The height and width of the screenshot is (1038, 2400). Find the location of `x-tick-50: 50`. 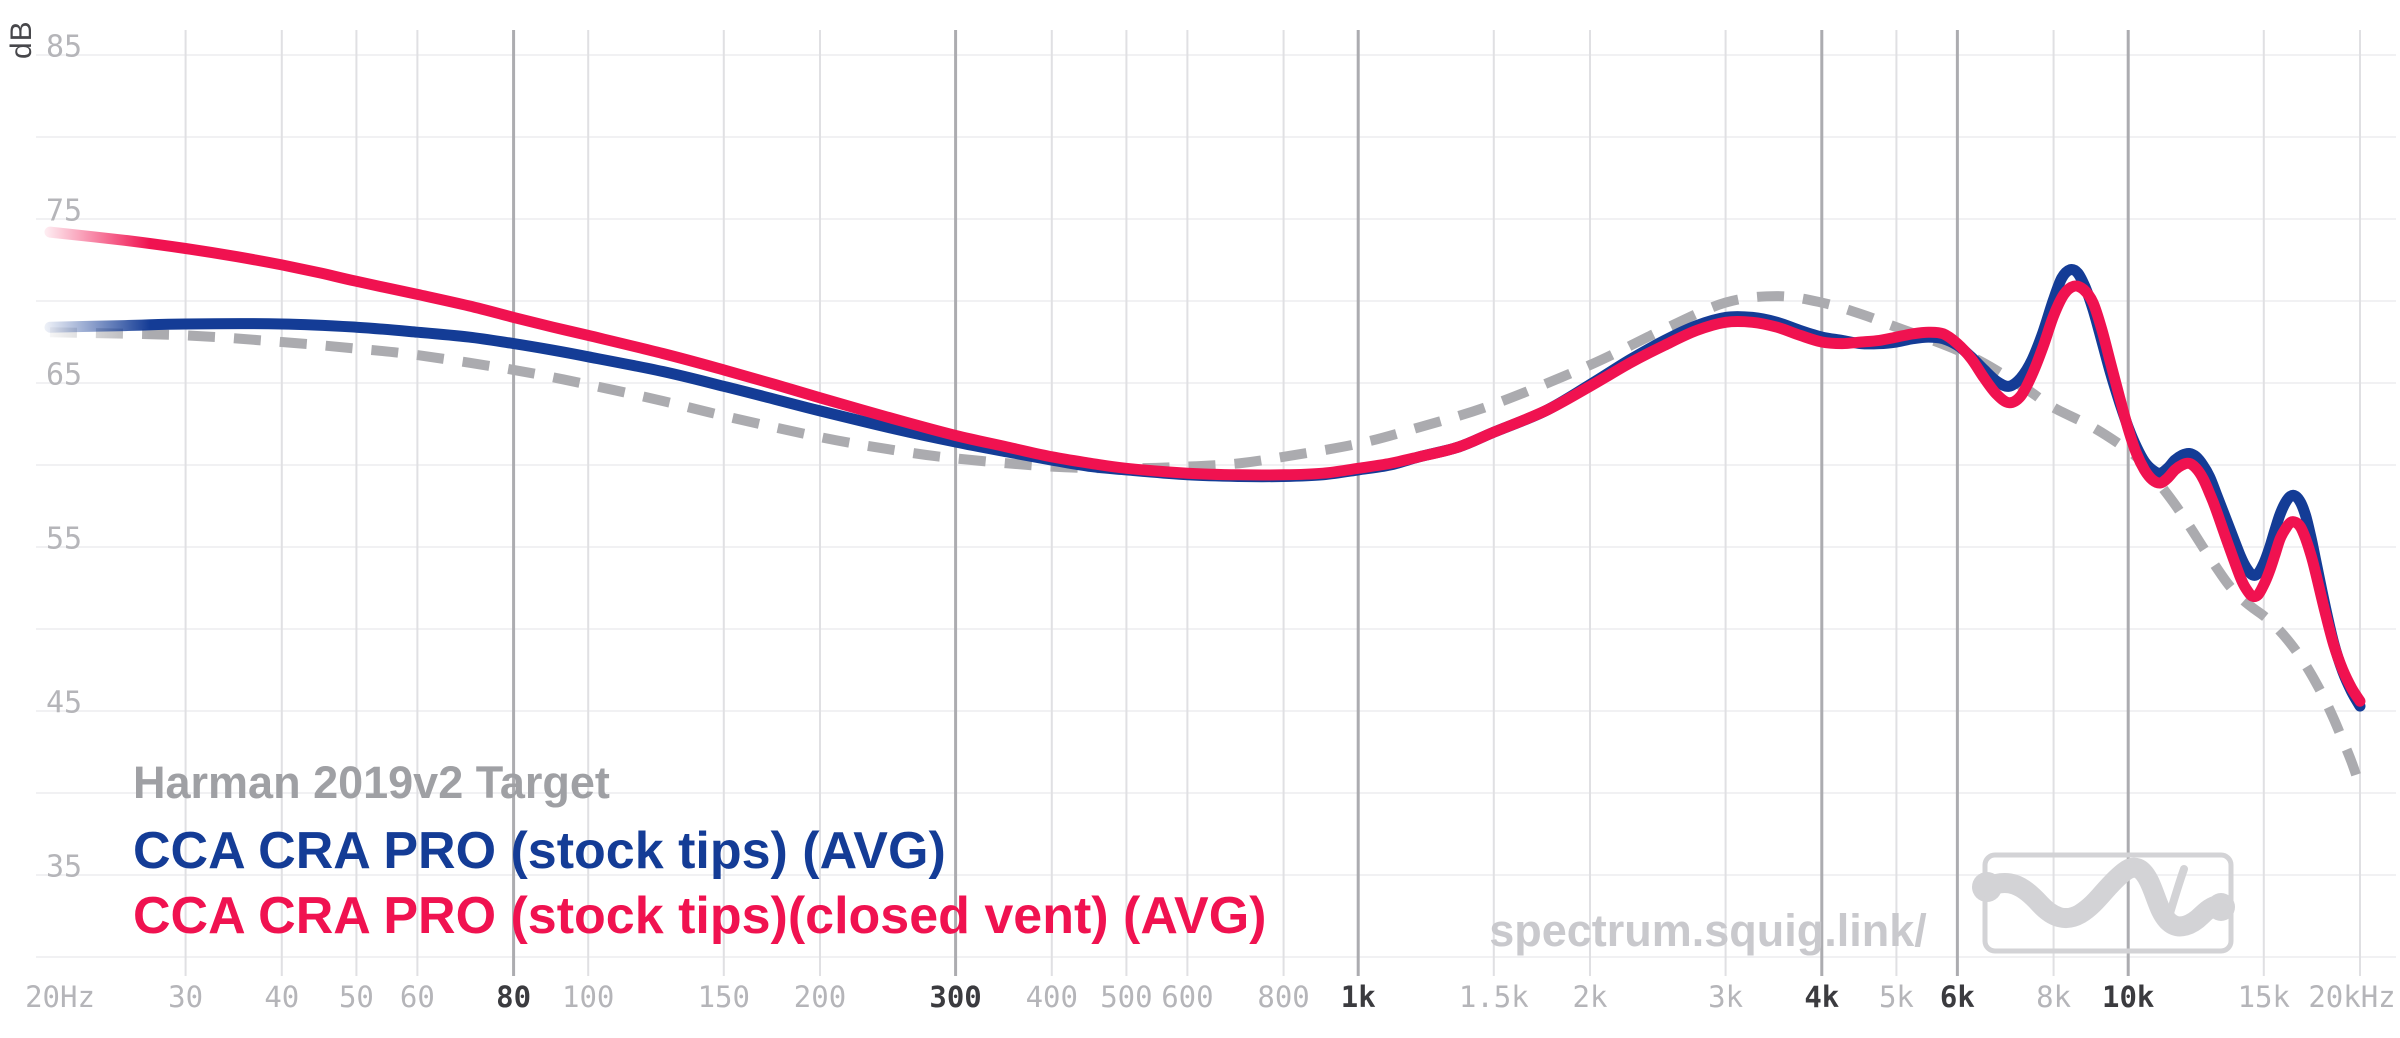

x-tick-50: 50 is located at coordinates (356, 997).